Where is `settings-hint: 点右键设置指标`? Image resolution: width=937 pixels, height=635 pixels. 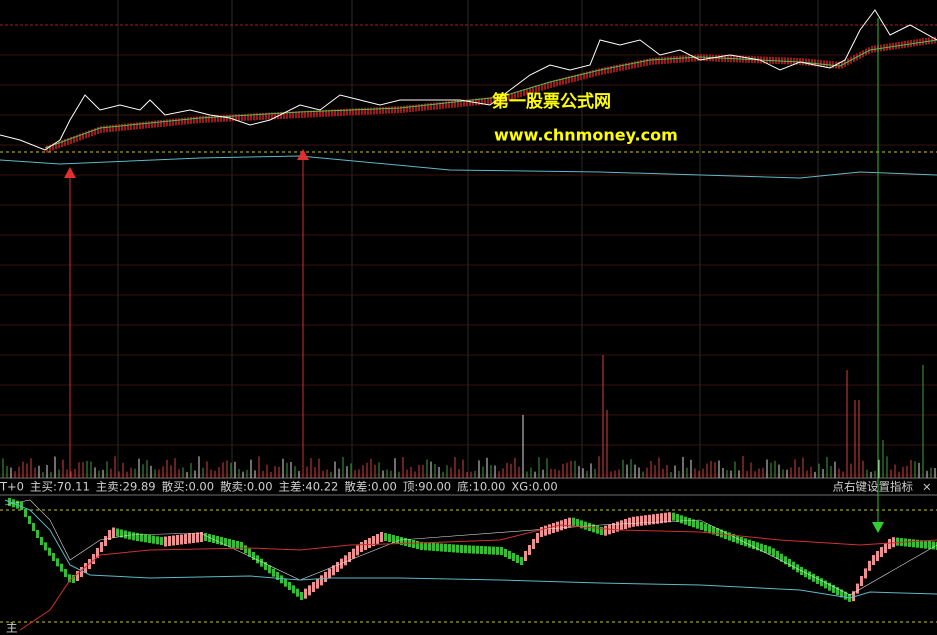 settings-hint: 点右键设置指标 is located at coordinates (873, 487).